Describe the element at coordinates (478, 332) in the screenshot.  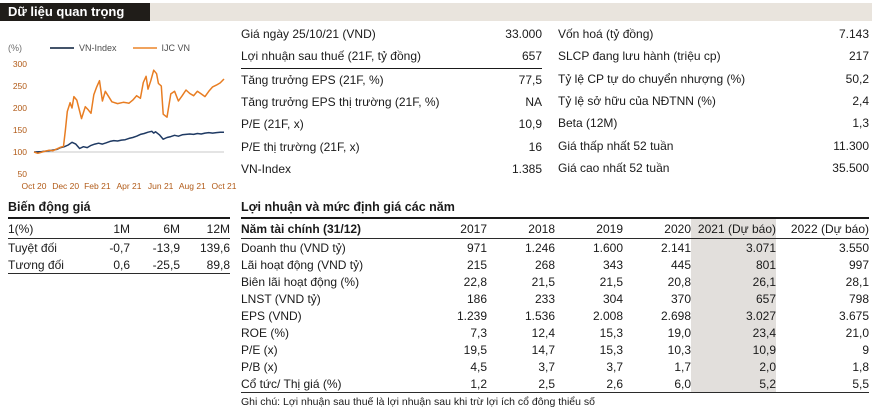
I see `table-cell: 7,3` at that location.